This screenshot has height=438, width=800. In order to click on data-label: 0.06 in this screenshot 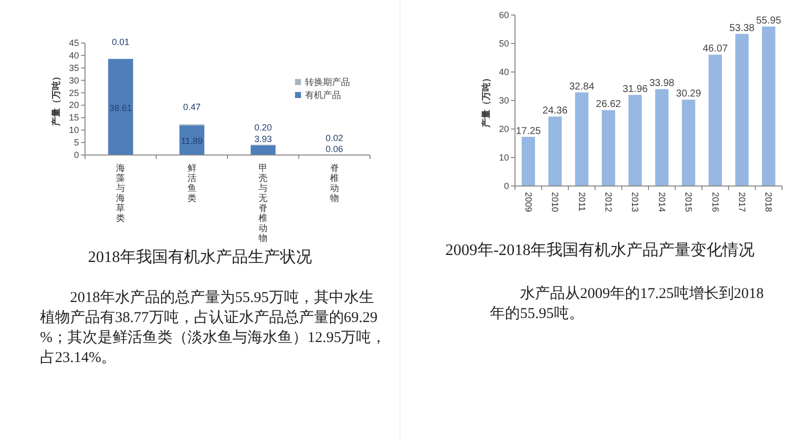, I will do `click(335, 149)`.